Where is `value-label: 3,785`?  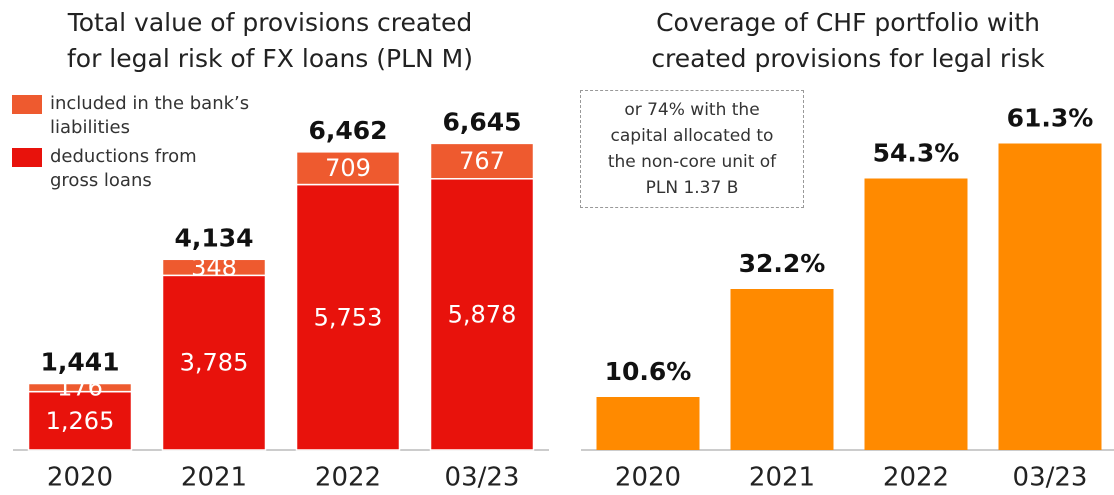 value-label: 3,785 is located at coordinates (214, 363).